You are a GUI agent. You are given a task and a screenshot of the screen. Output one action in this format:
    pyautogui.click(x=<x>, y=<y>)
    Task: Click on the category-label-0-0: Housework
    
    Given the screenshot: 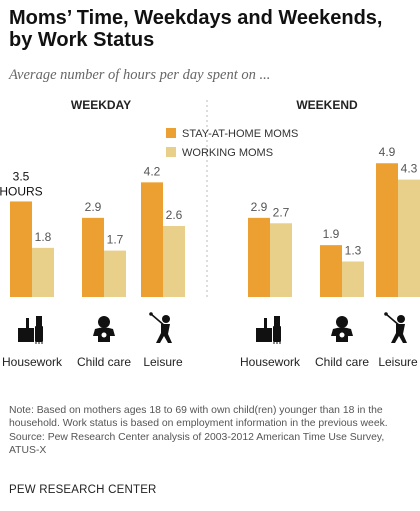 What is the action you would take?
    pyautogui.click(x=32, y=362)
    